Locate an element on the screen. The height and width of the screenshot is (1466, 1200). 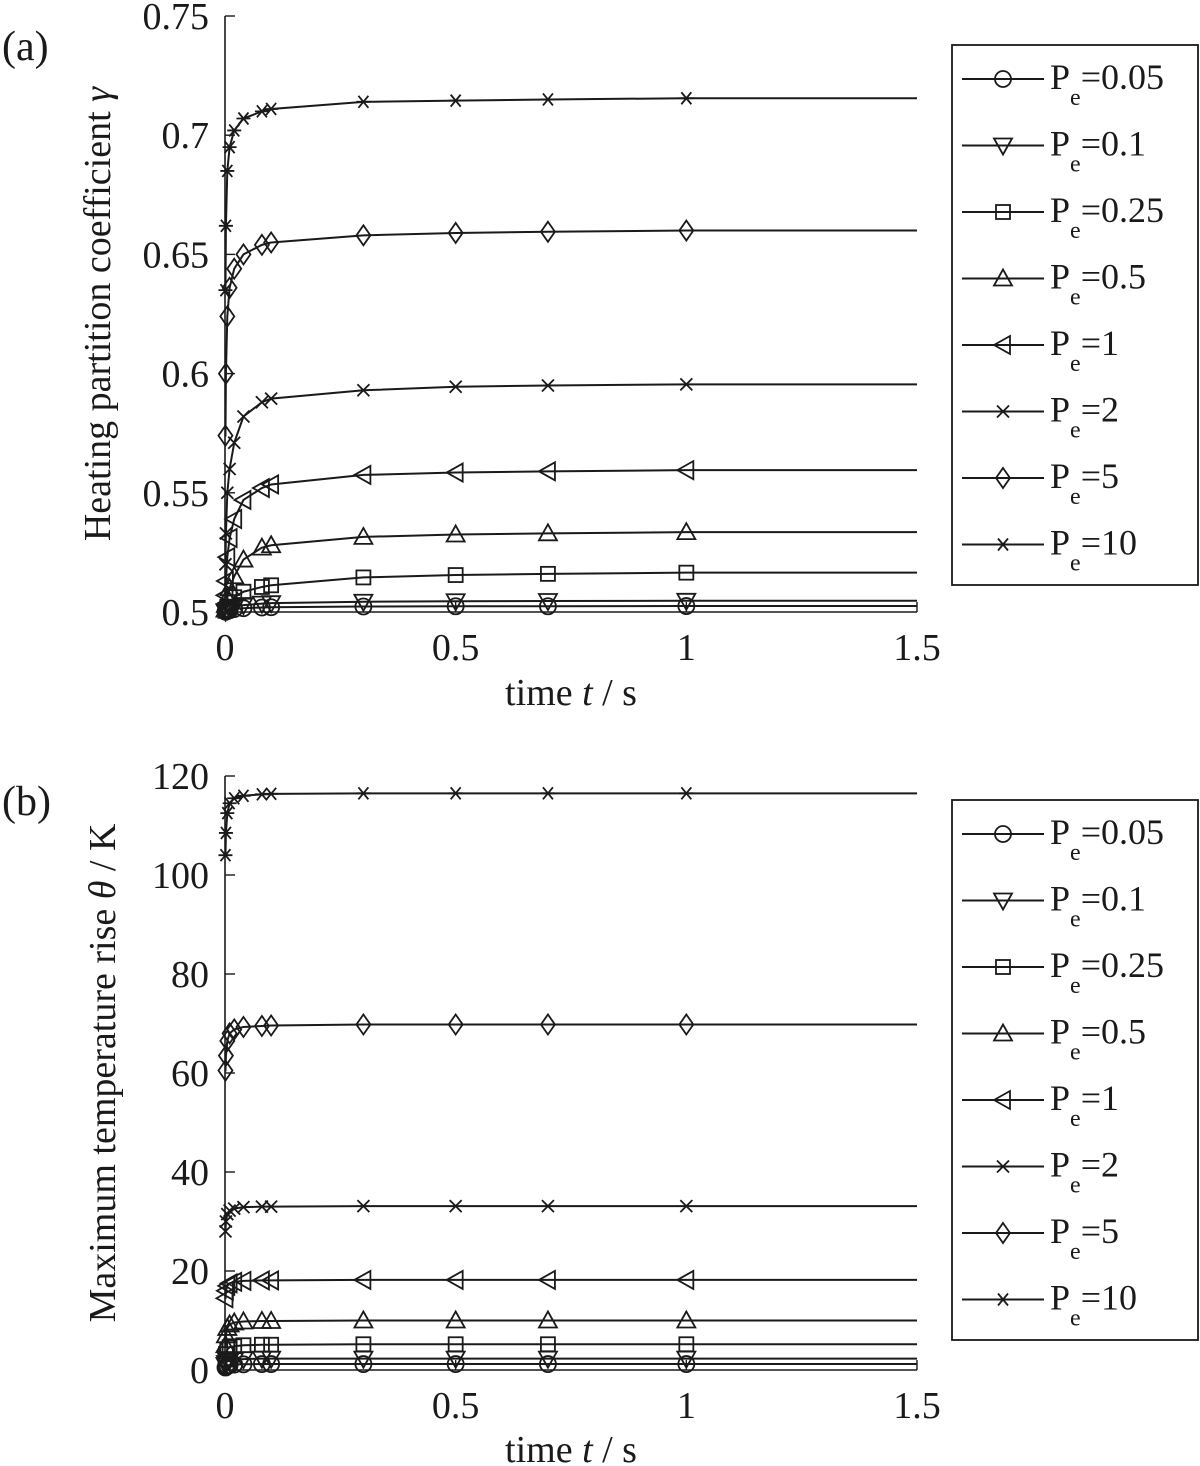
y-axis-title: Maximum temperature rise θ / K is located at coordinates (103, 1072).